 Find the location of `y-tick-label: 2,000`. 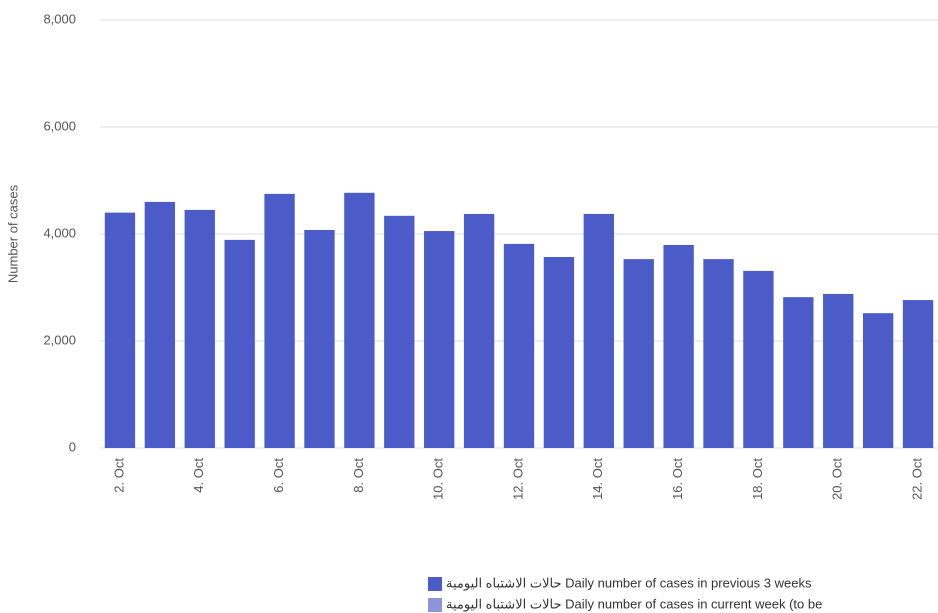

y-tick-label: 2,000 is located at coordinates (59, 339).